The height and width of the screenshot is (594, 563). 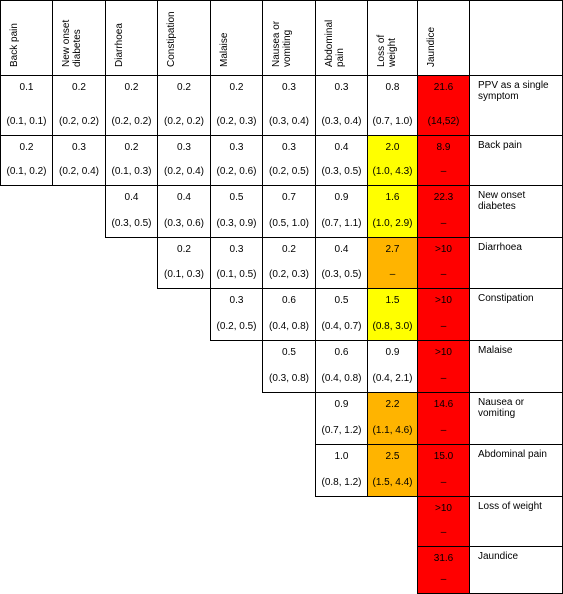 I want to click on header-text: Diarrhoea, so click(x=119, y=45).